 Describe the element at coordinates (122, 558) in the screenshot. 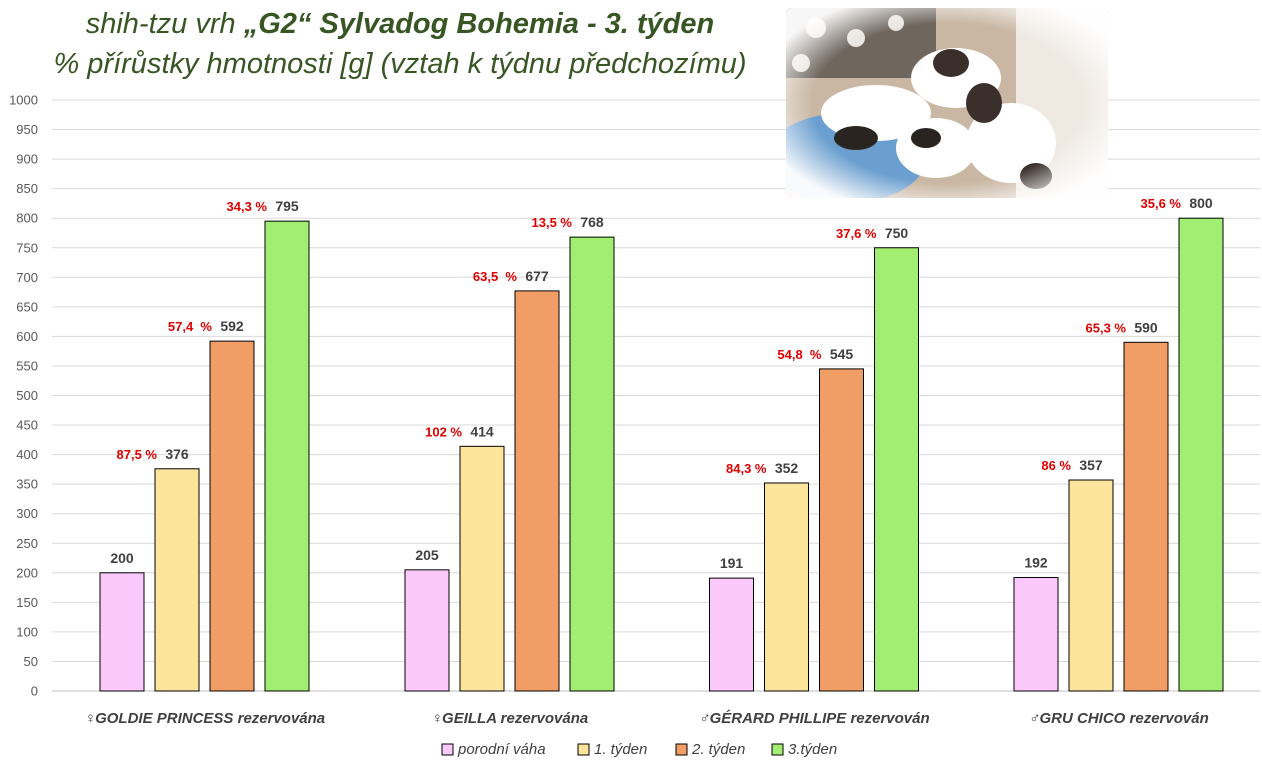

I see `value-label: 200` at that location.